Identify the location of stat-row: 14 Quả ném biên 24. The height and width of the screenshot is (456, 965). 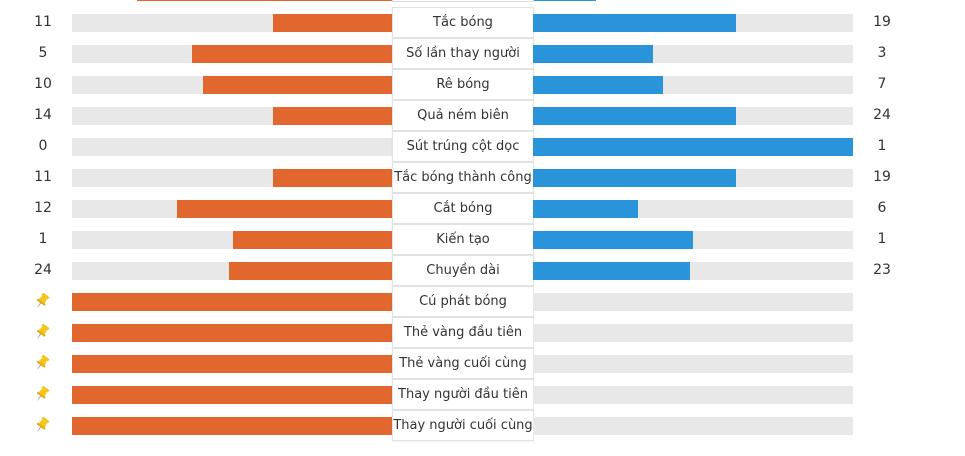
(482, 115).